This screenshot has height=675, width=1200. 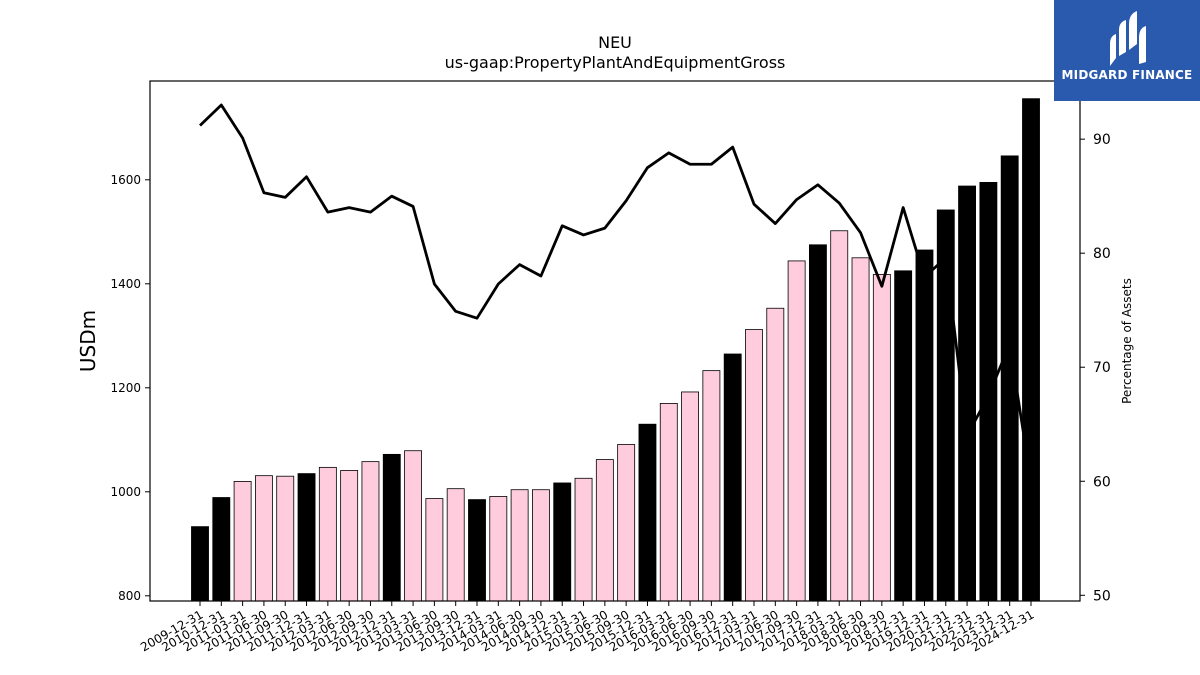 What do you see at coordinates (129, 596) in the screenshot?
I see `y-tick-label: 800` at bounding box center [129, 596].